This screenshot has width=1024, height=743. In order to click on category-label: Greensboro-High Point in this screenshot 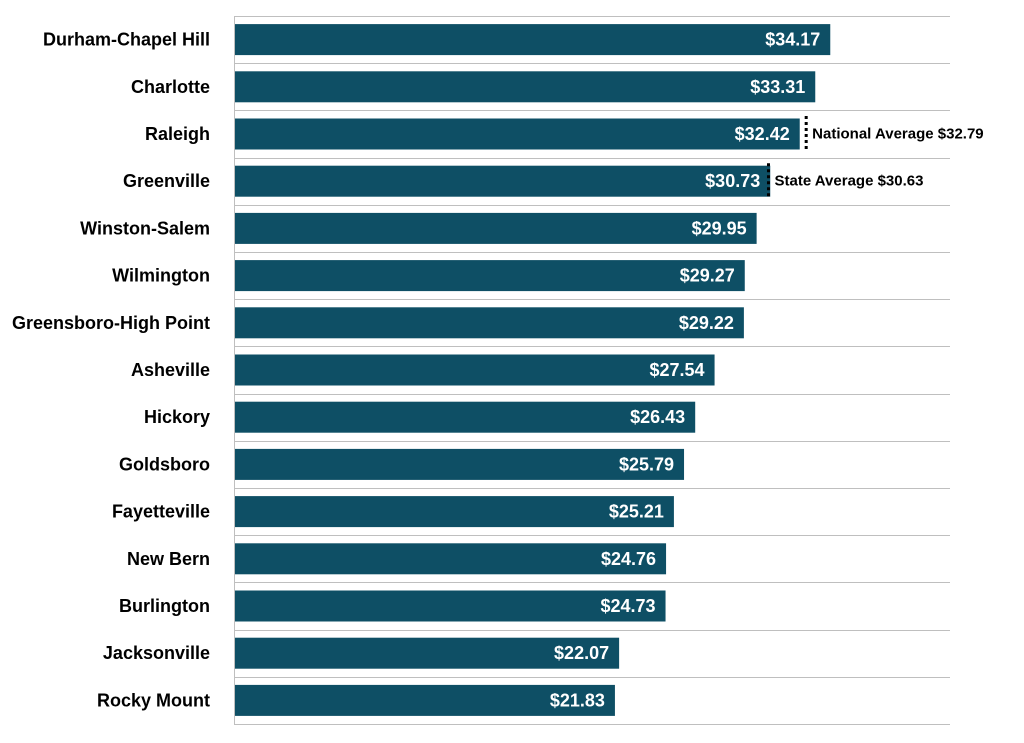, I will do `click(111, 323)`.